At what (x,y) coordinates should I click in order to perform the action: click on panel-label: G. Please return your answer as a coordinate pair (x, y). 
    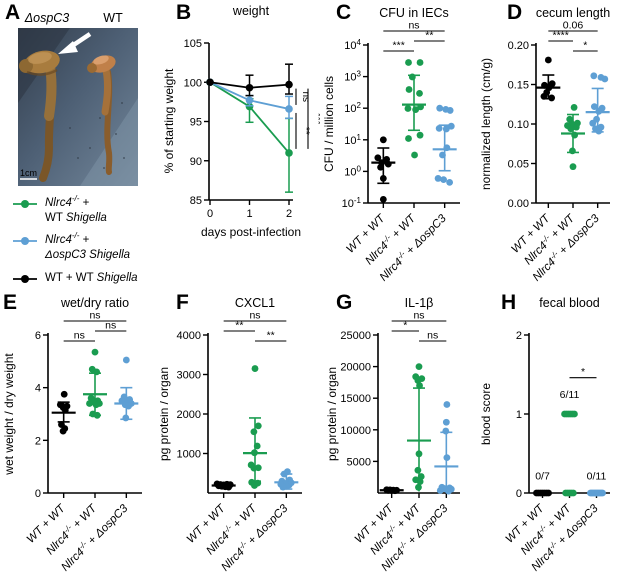
    Looking at the image, I should click on (344, 302).